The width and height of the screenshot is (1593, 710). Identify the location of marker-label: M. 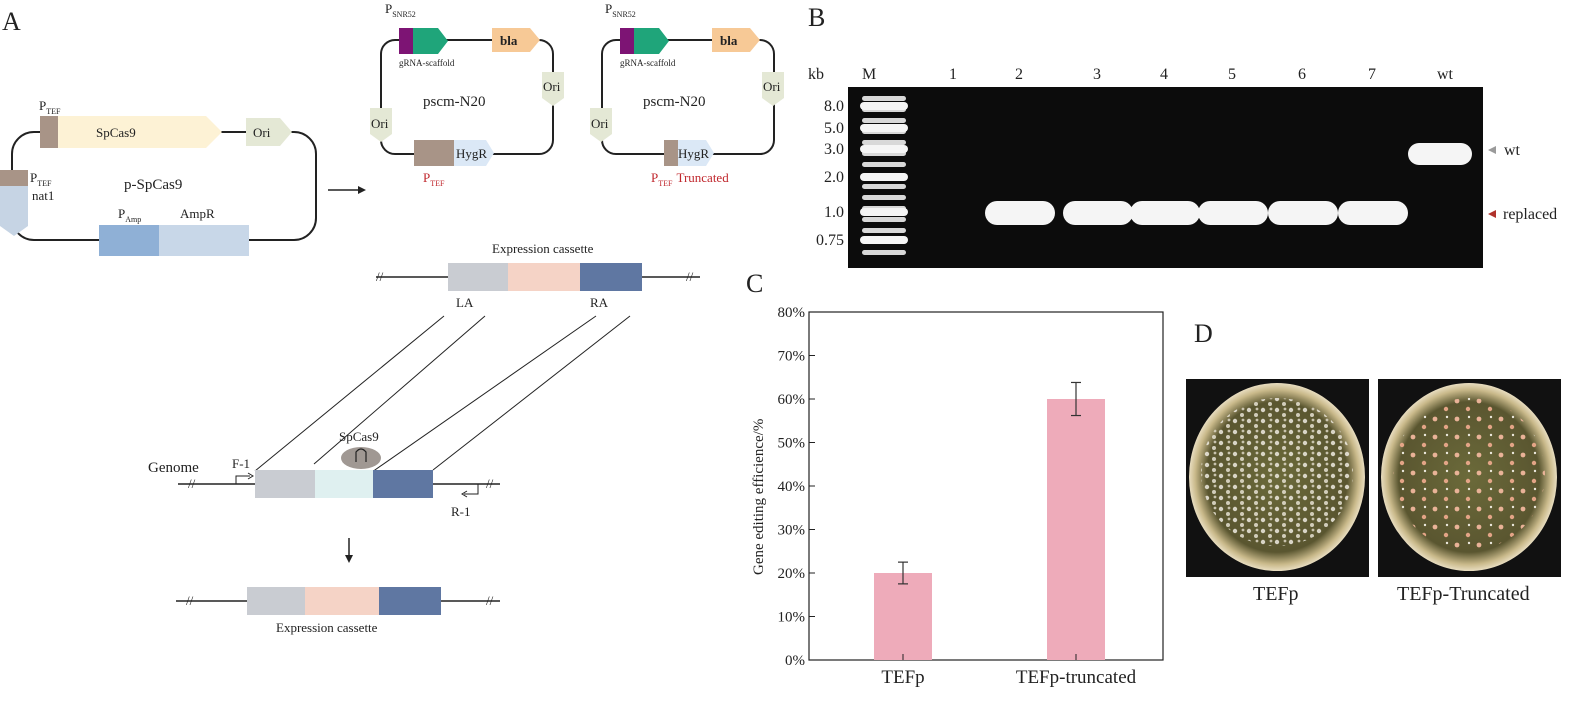
(869, 74).